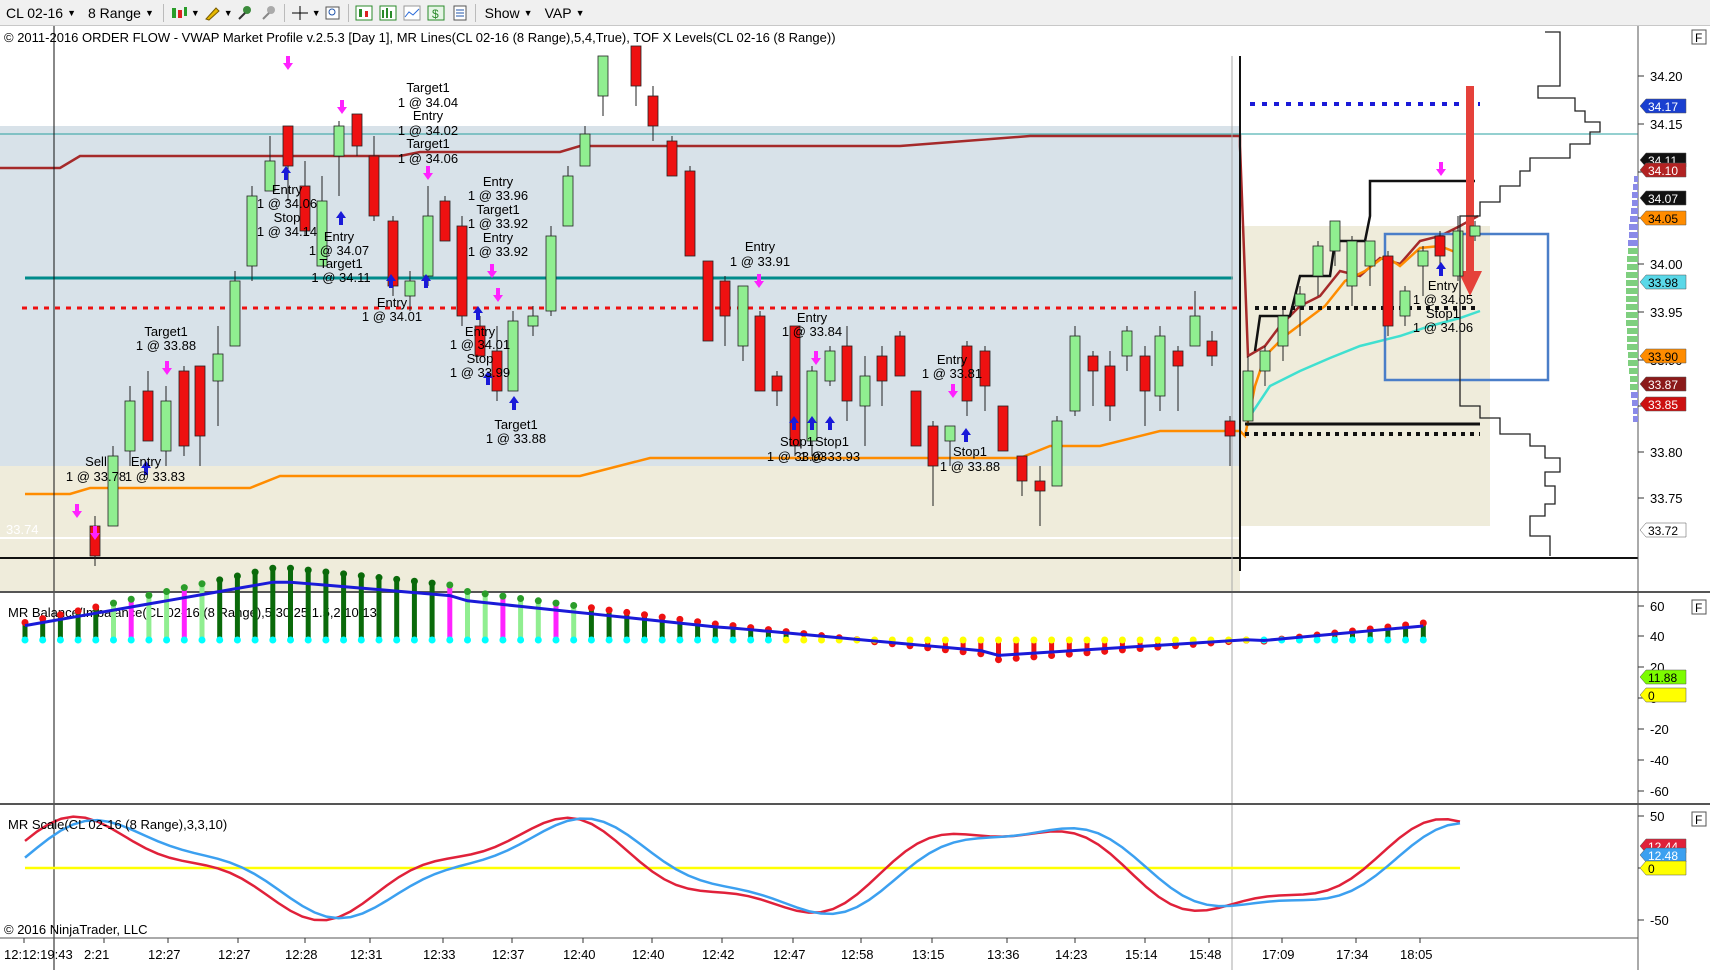 This screenshot has width=1710, height=970. What do you see at coordinates (179, 13) in the screenshot?
I see `candlestick-icon` at bounding box center [179, 13].